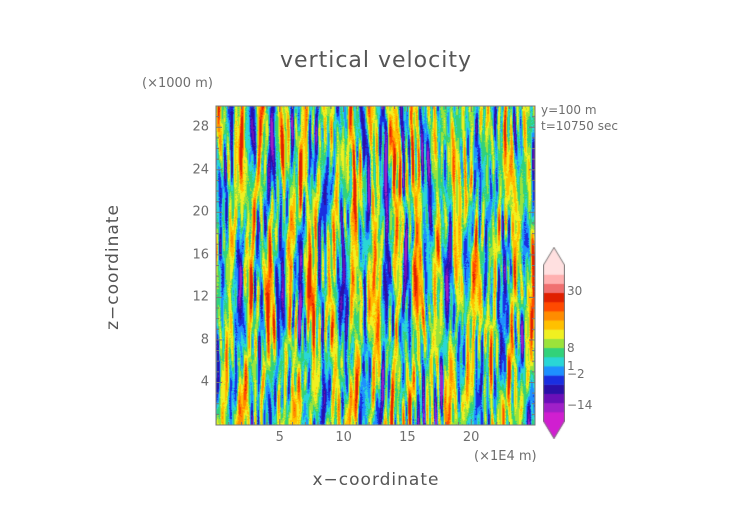 Image resolution: width=752 pixels, height=532 pixels. What do you see at coordinates (200, 255) in the screenshot?
I see `y-tick-label: 16` at bounding box center [200, 255].